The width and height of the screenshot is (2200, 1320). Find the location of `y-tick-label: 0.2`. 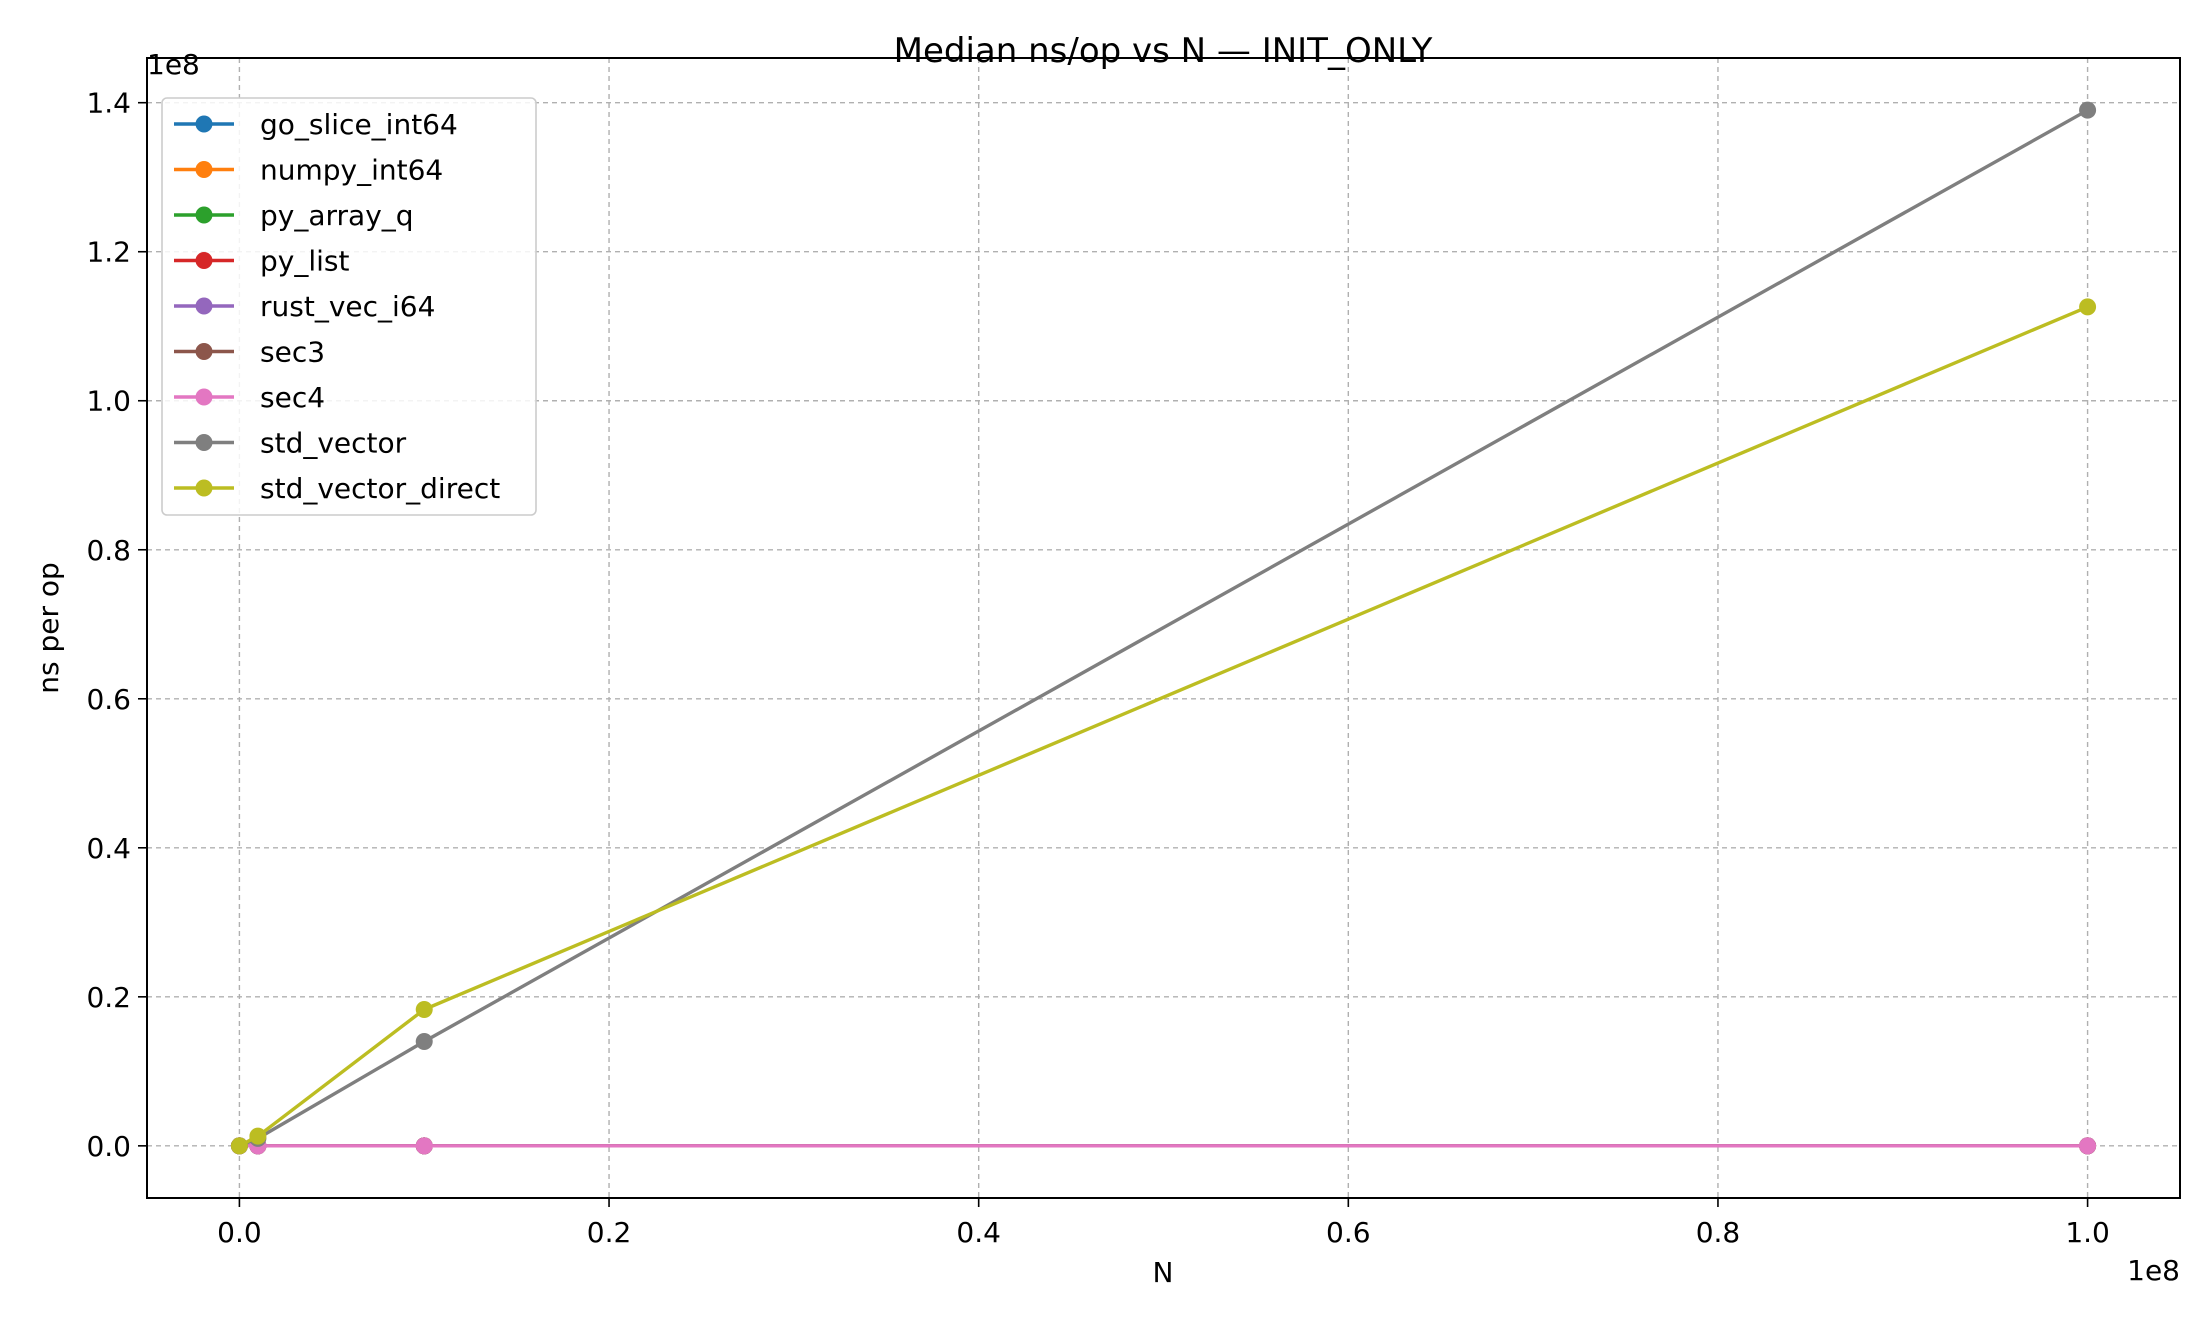

y-tick-label: 0.2 is located at coordinates (108, 997).